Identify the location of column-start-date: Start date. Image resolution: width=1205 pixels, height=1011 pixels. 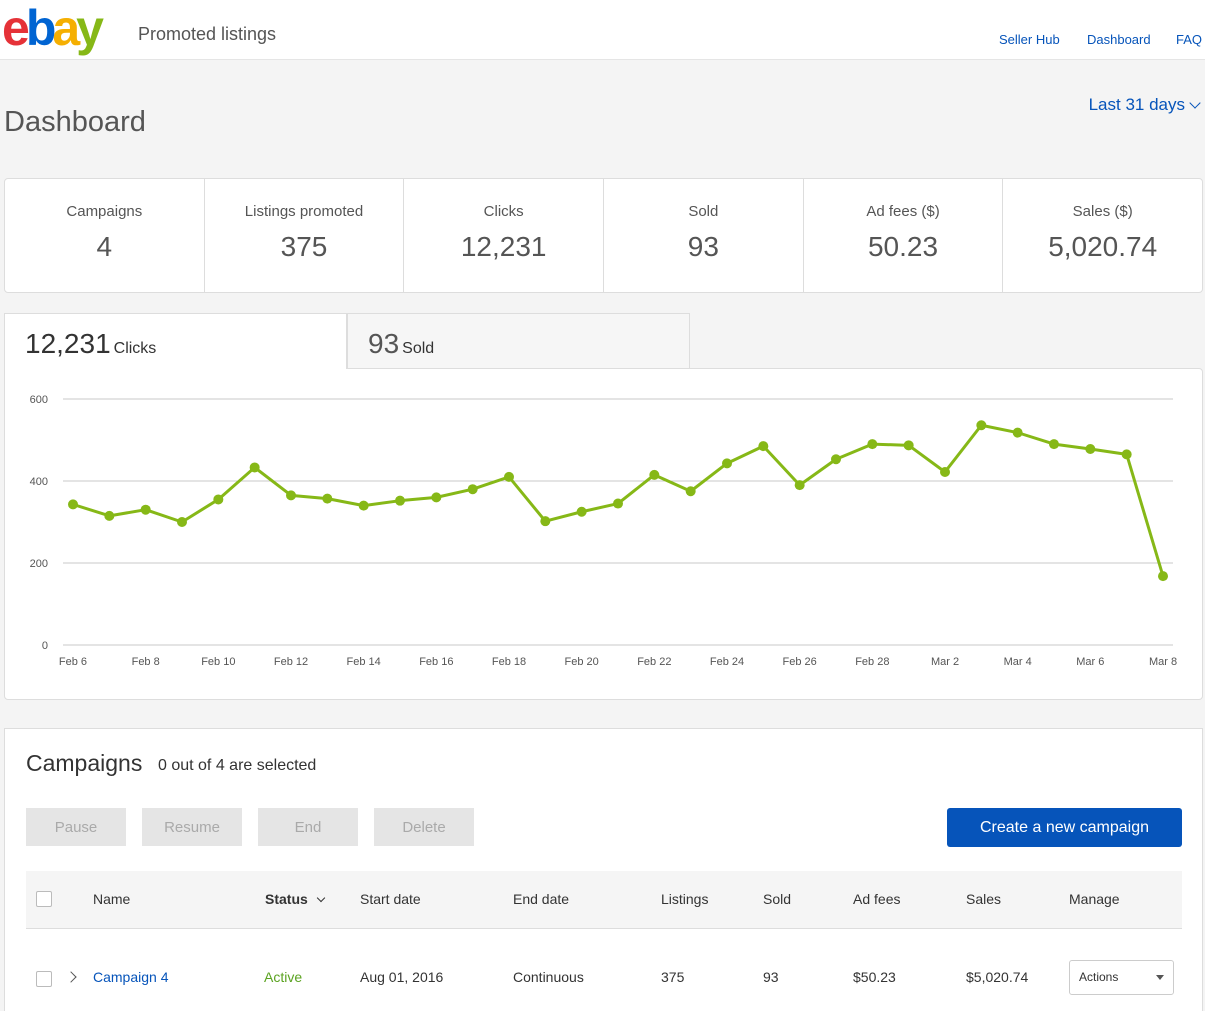
(390, 899).